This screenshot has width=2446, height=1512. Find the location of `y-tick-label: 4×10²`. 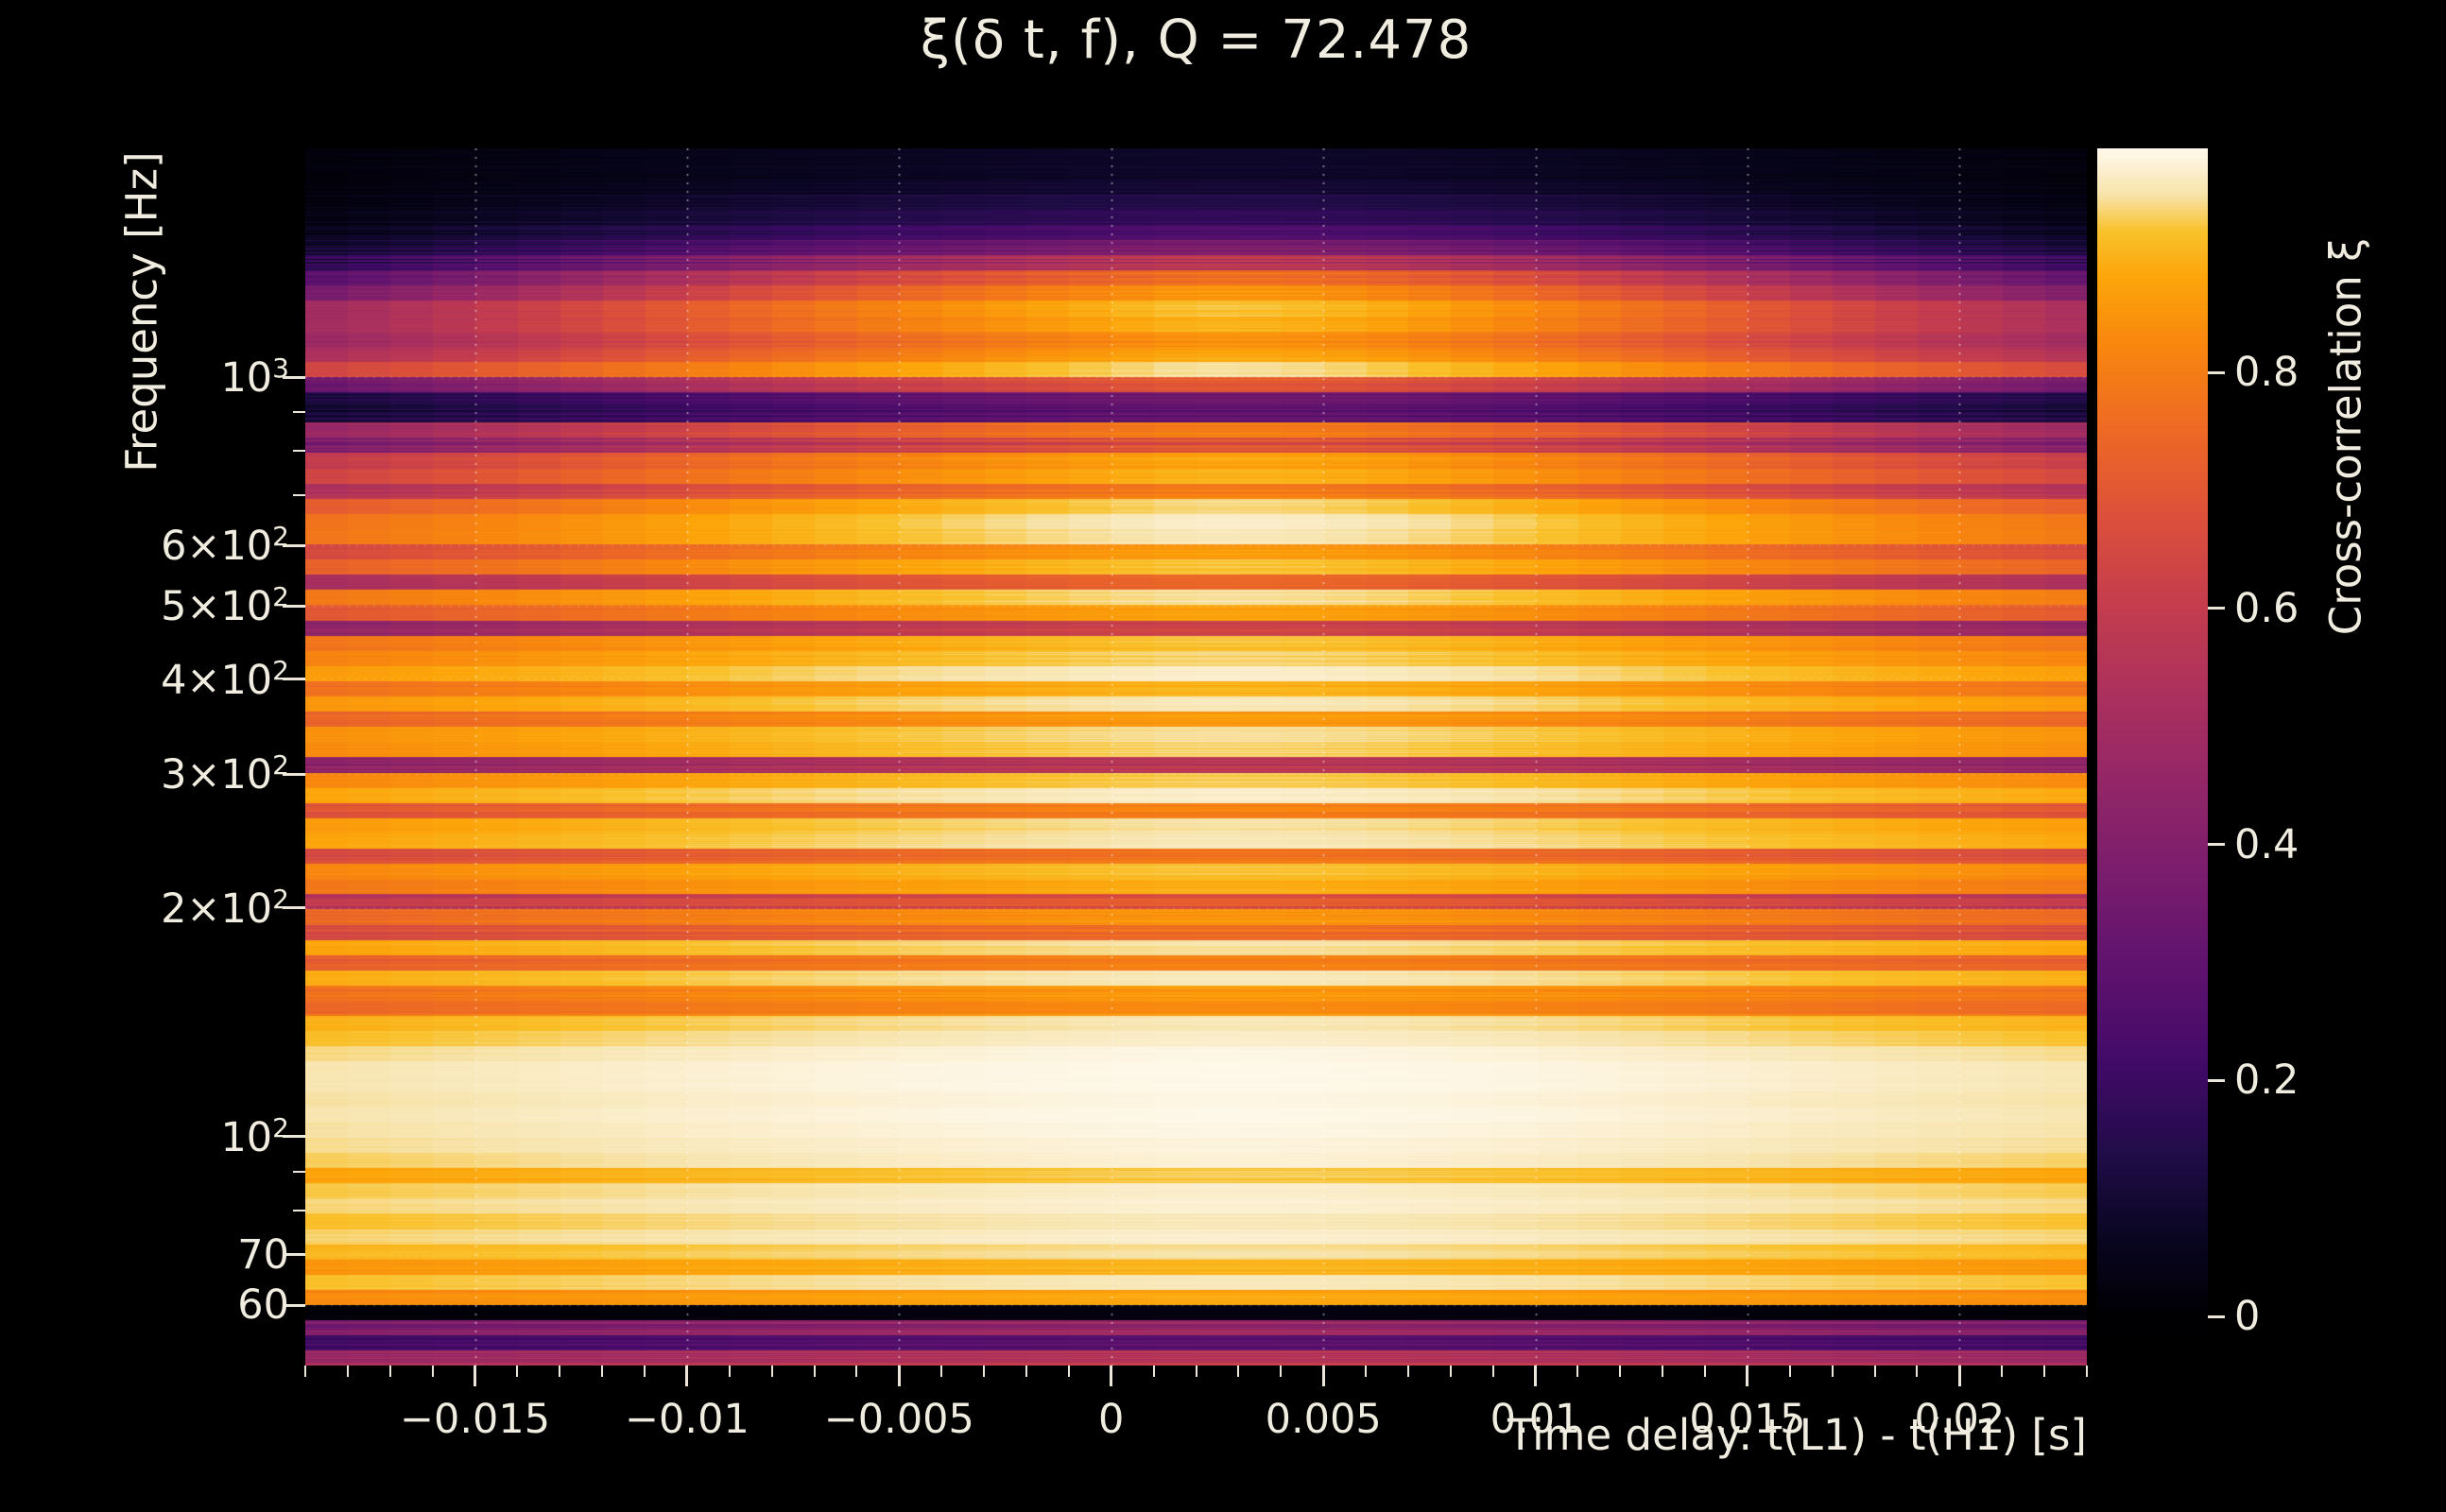

y-tick-label: 4×10² is located at coordinates (225, 679).